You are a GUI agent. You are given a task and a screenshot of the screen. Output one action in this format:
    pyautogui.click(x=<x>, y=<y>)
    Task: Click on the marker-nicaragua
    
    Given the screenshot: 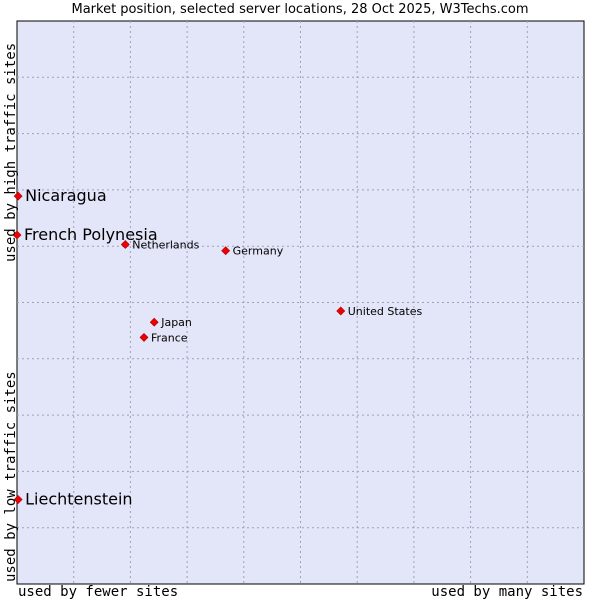 What is the action you would take?
    pyautogui.click(x=18, y=196)
    